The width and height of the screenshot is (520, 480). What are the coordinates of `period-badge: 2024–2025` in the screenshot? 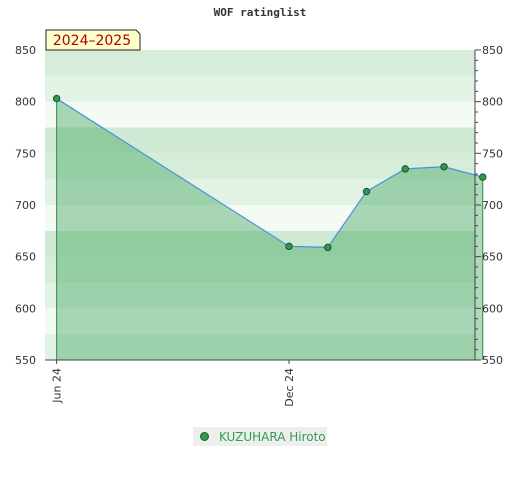 It's located at (93, 40).